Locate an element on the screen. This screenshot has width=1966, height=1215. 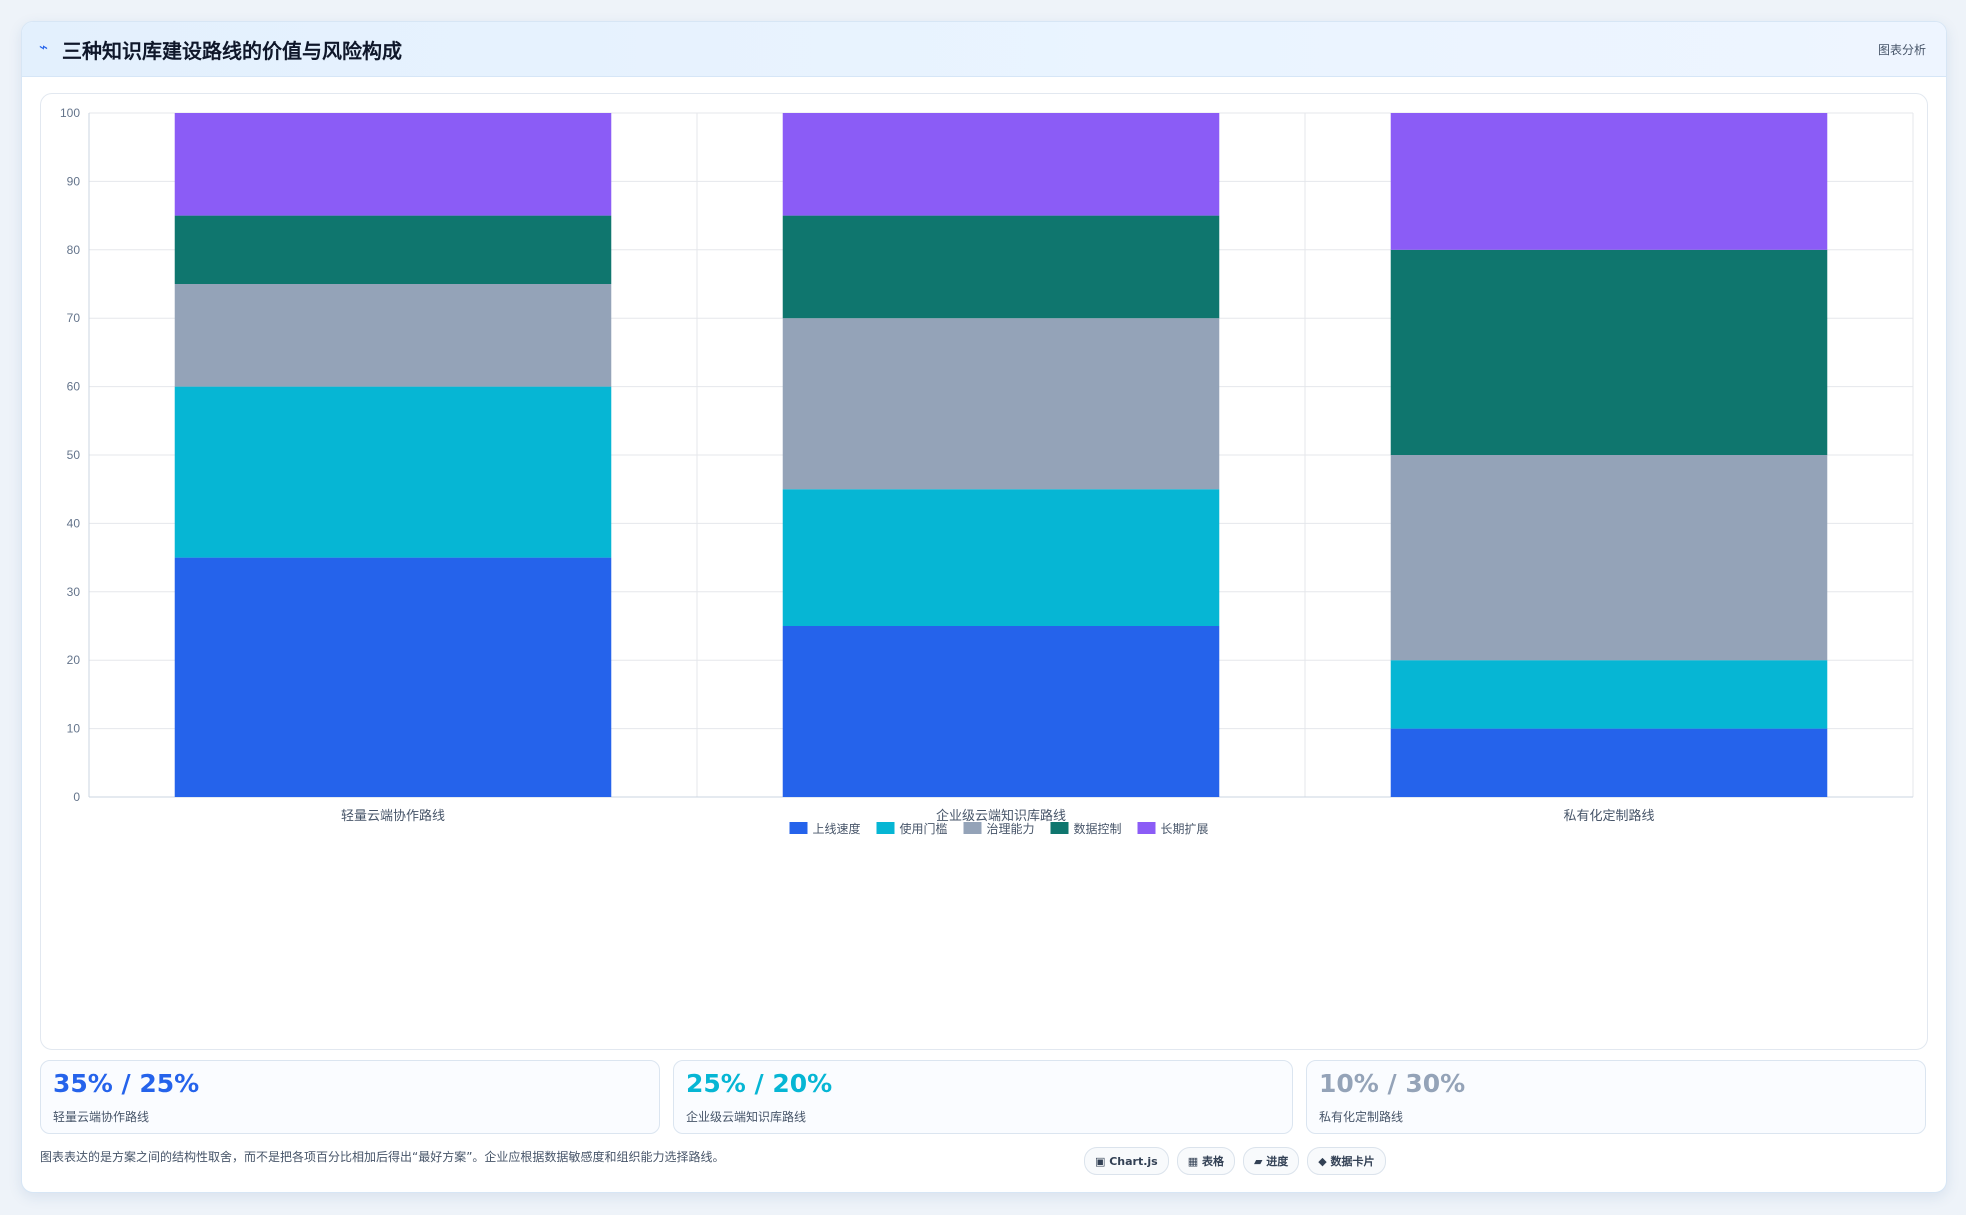
x-tick-label: 私有化定制路线 is located at coordinates (1608, 815).